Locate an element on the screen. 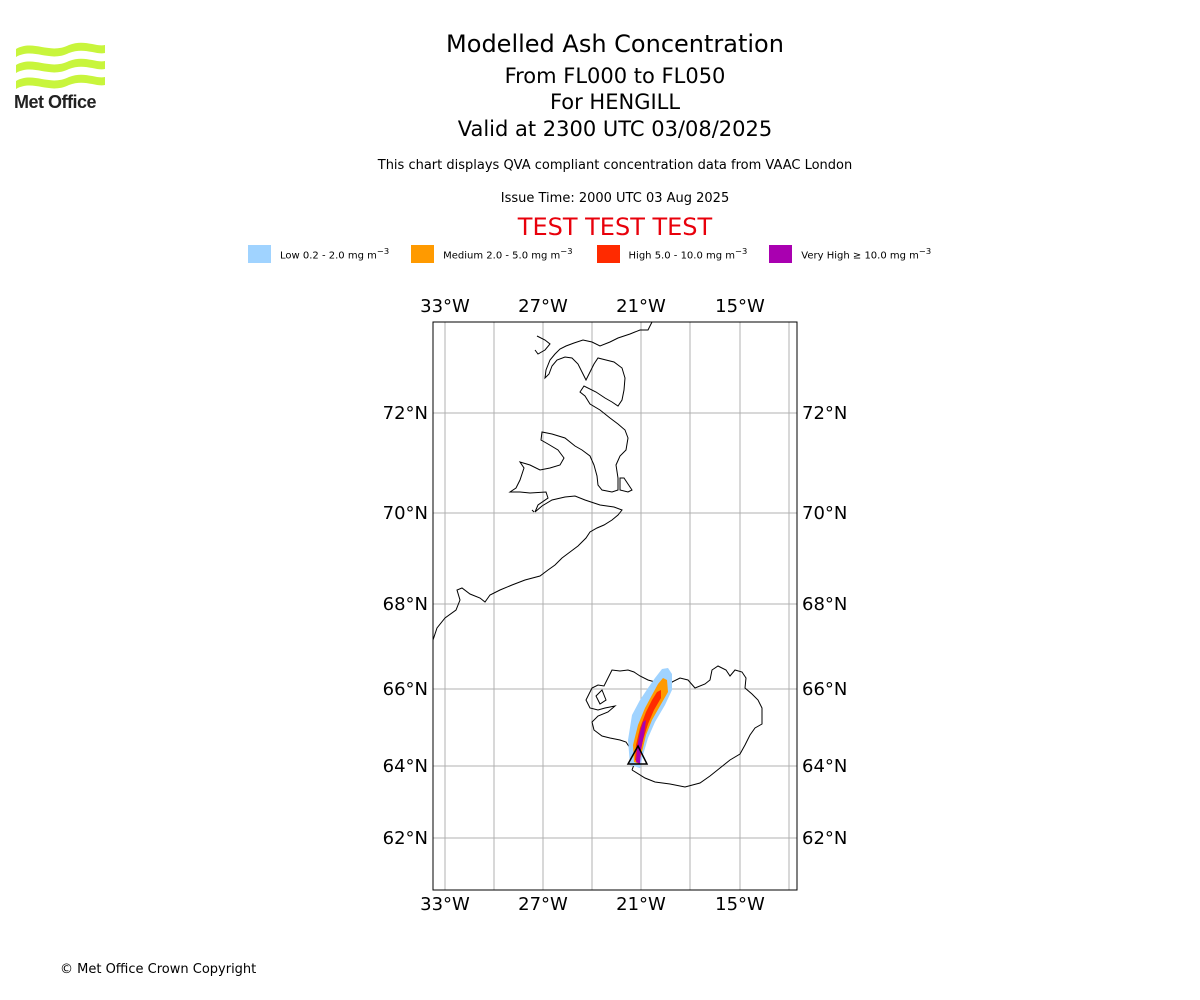 This screenshot has height=1000, width=1200. legend-label-low: Low 0.2 - 2.0 mg m−3 is located at coordinates (335, 254).